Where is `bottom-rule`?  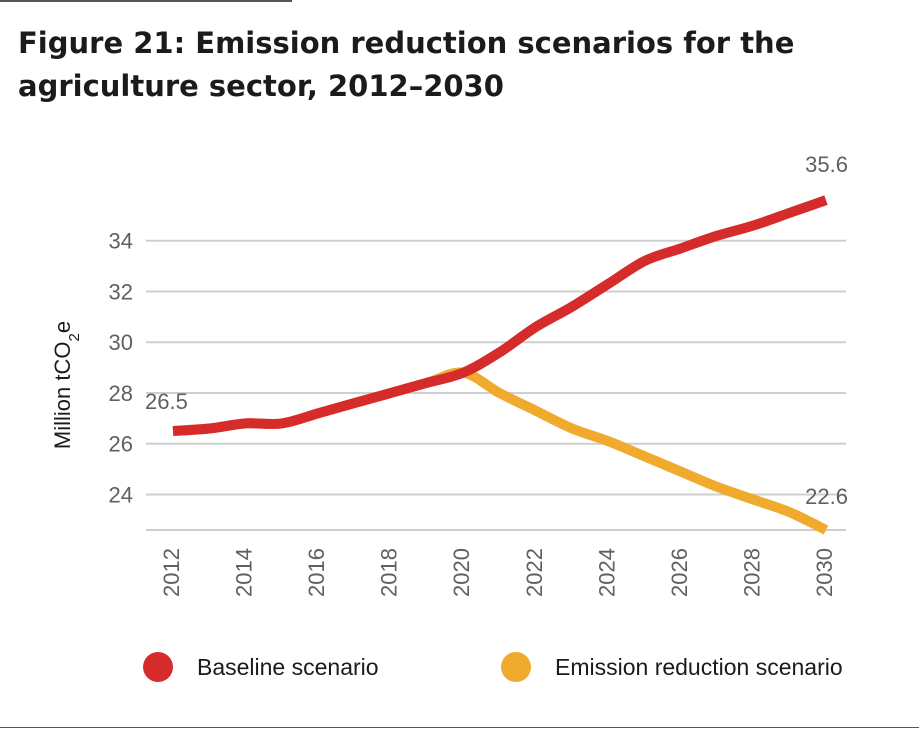 bottom-rule is located at coordinates (459, 727).